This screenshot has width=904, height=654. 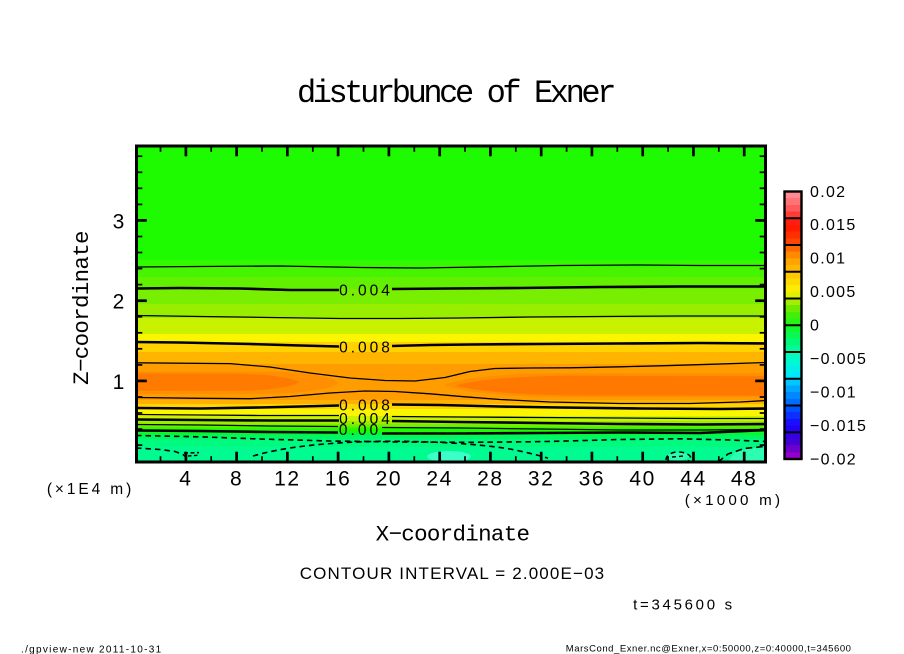 What do you see at coordinates (287, 479) in the screenshot?
I see `svg-text: 12` at bounding box center [287, 479].